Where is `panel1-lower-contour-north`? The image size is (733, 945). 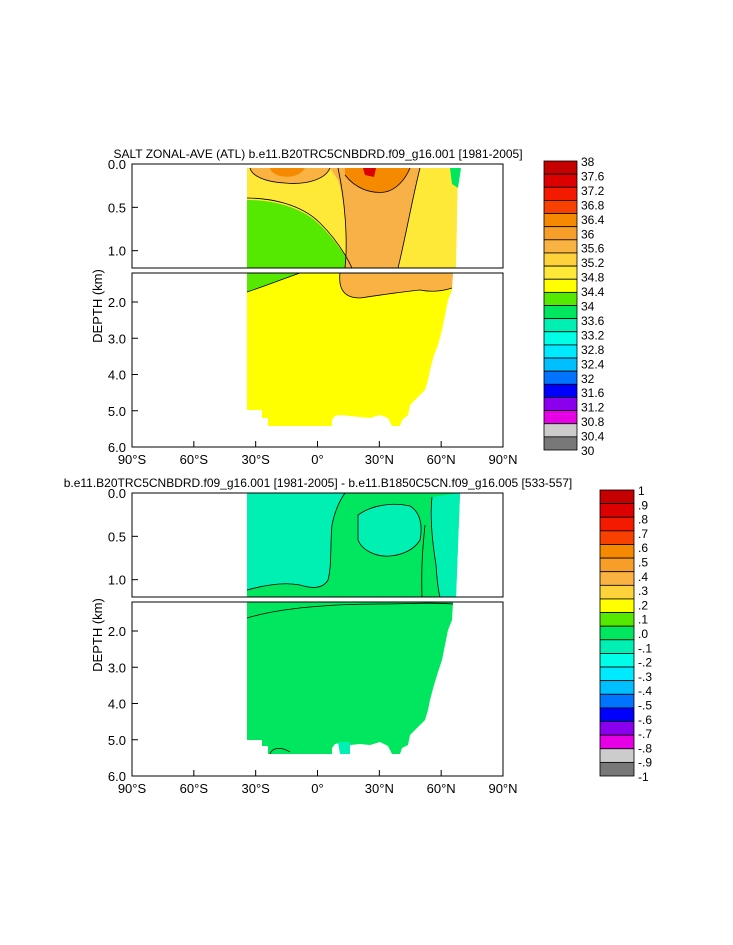 panel1-lower-contour-north is located at coordinates (396, 285).